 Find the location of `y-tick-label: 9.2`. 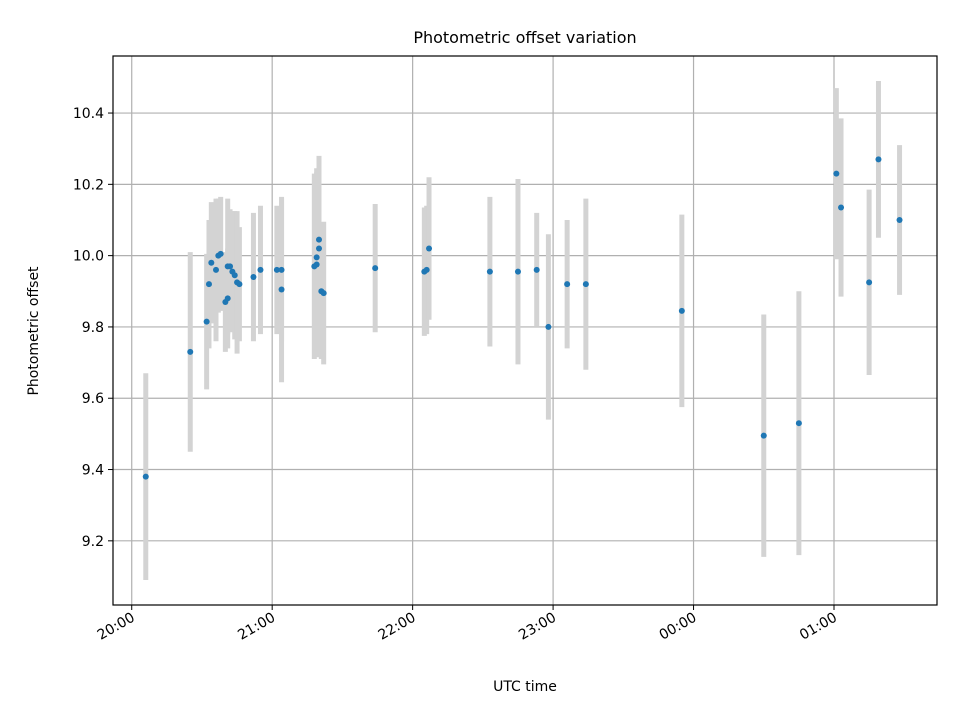

y-tick-label: 9.2 is located at coordinates (93, 542).